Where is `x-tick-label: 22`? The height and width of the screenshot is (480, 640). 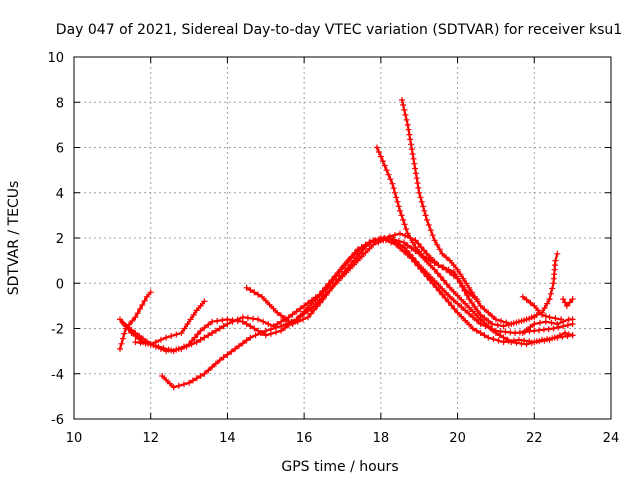
x-tick-label: 22 is located at coordinates (534, 438).